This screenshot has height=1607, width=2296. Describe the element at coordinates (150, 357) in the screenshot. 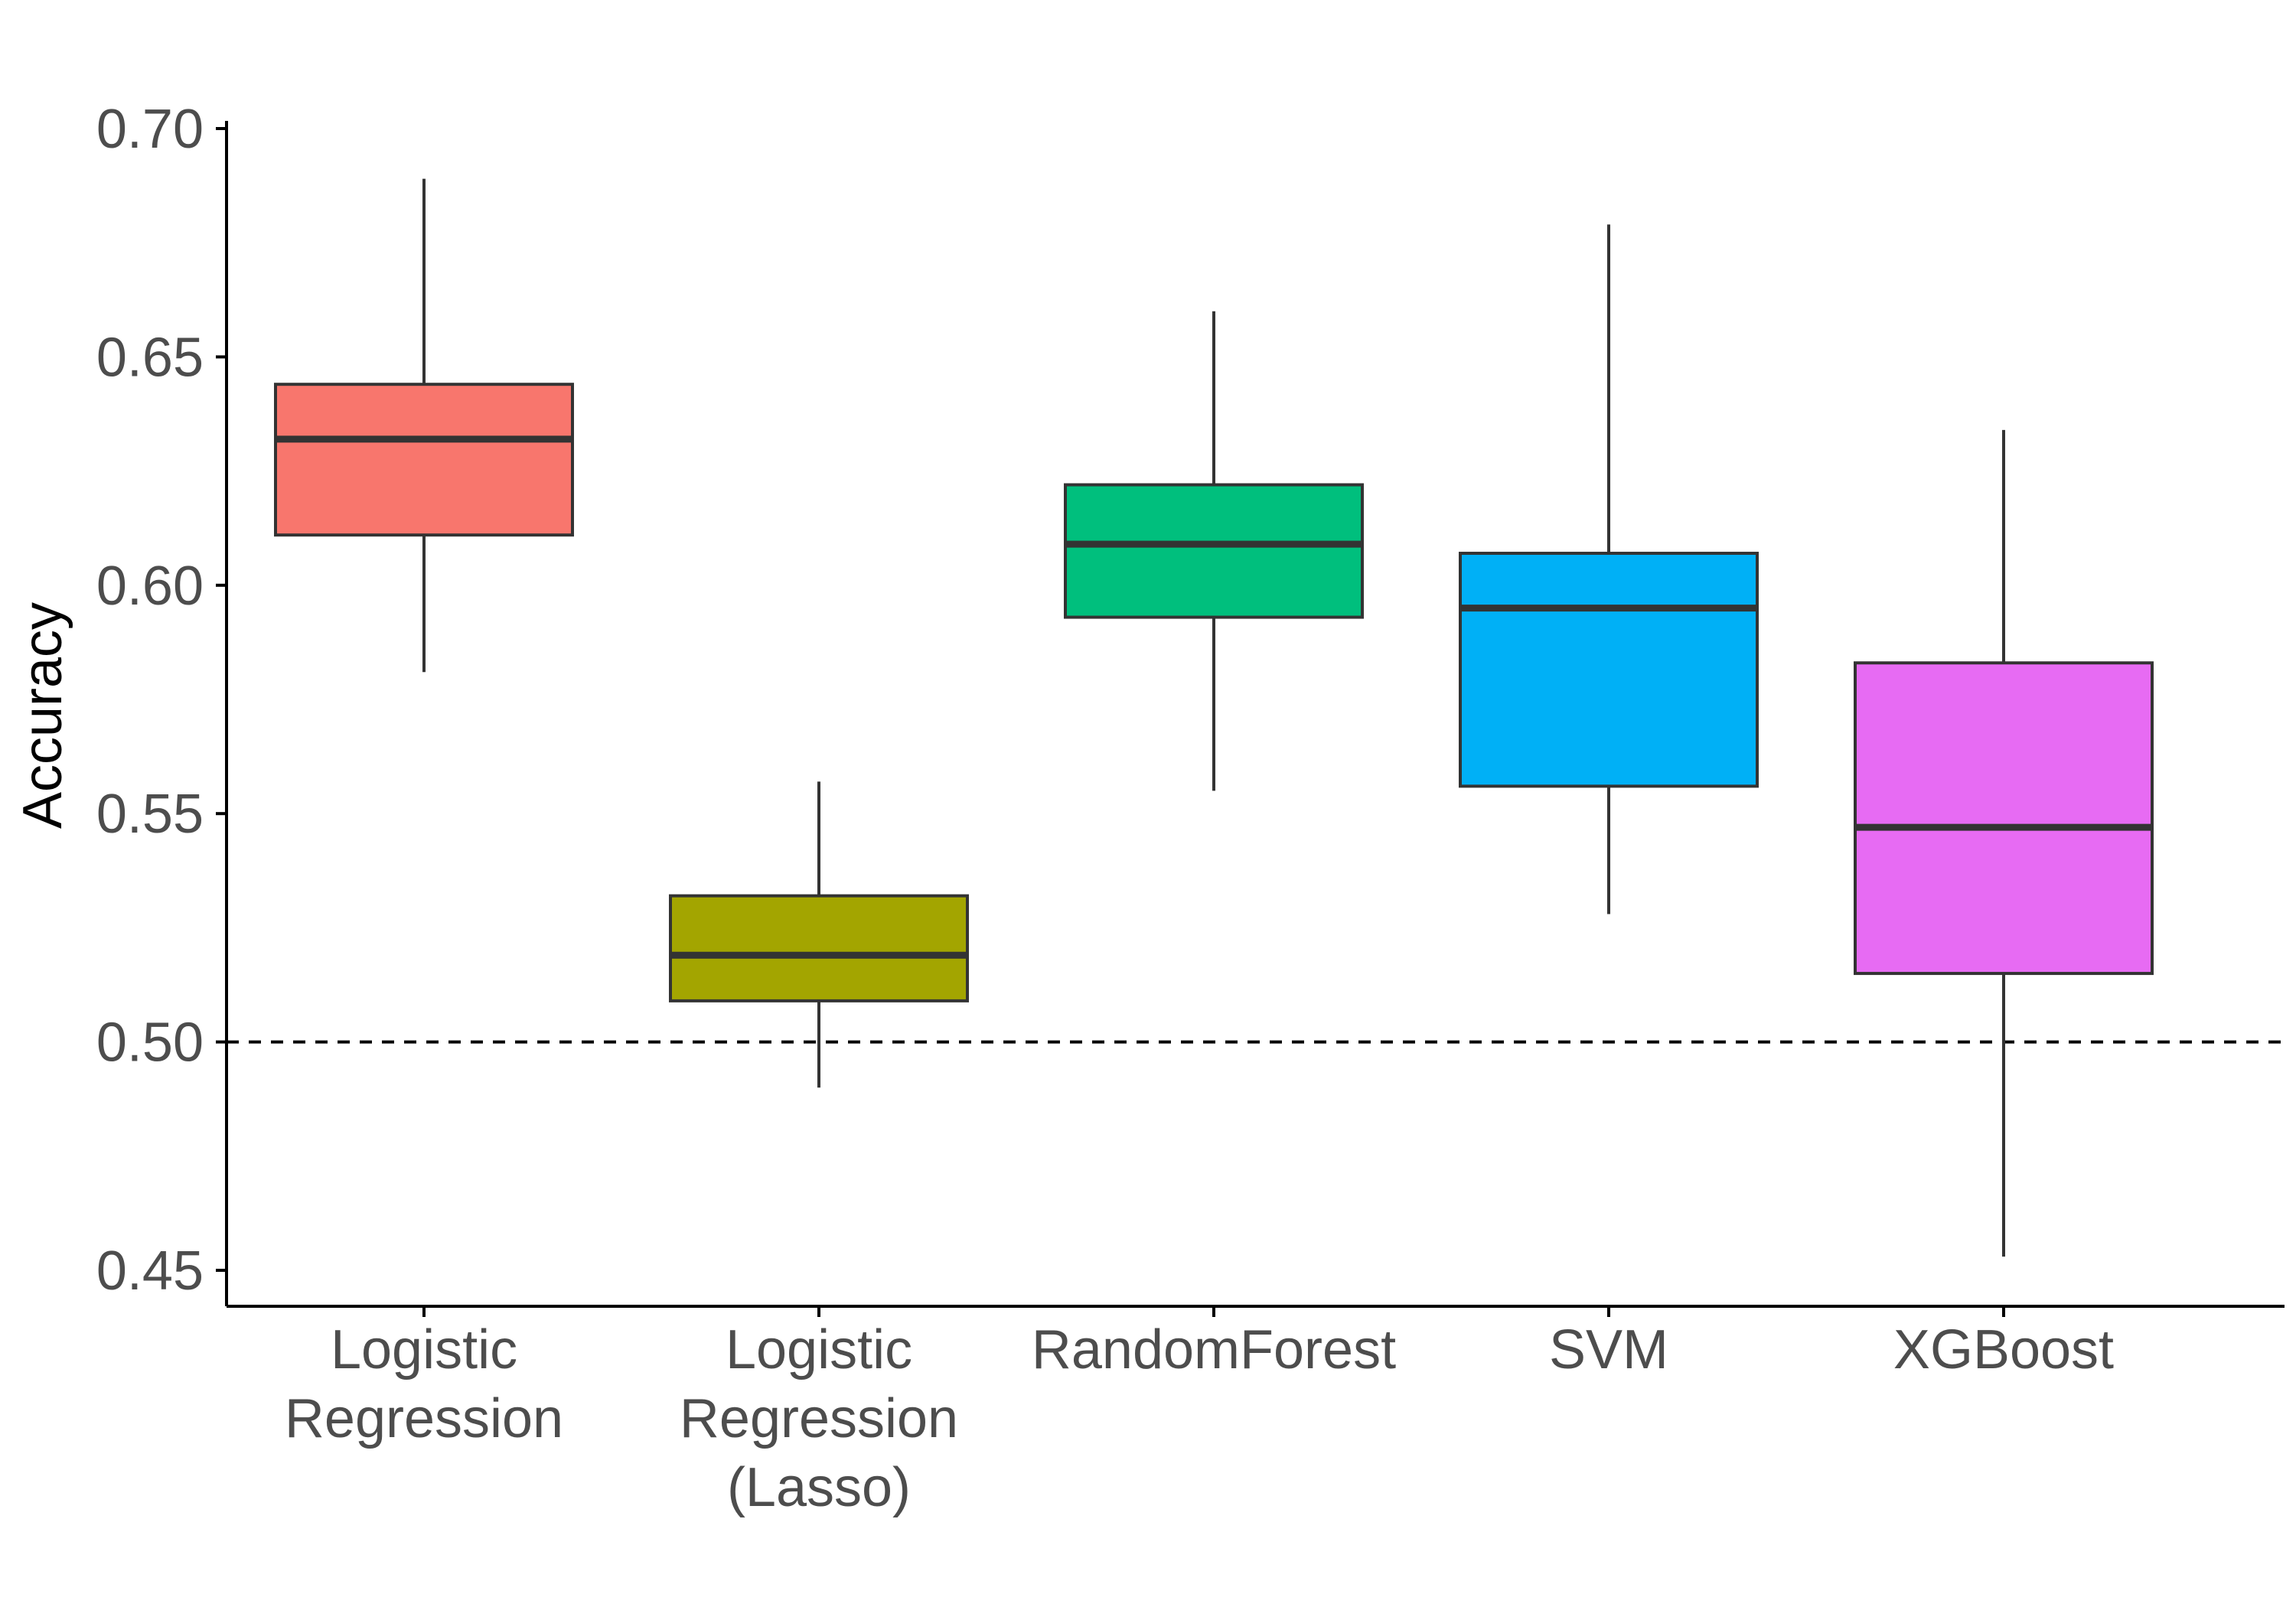

I see `y-tick-label: 0.65` at that location.